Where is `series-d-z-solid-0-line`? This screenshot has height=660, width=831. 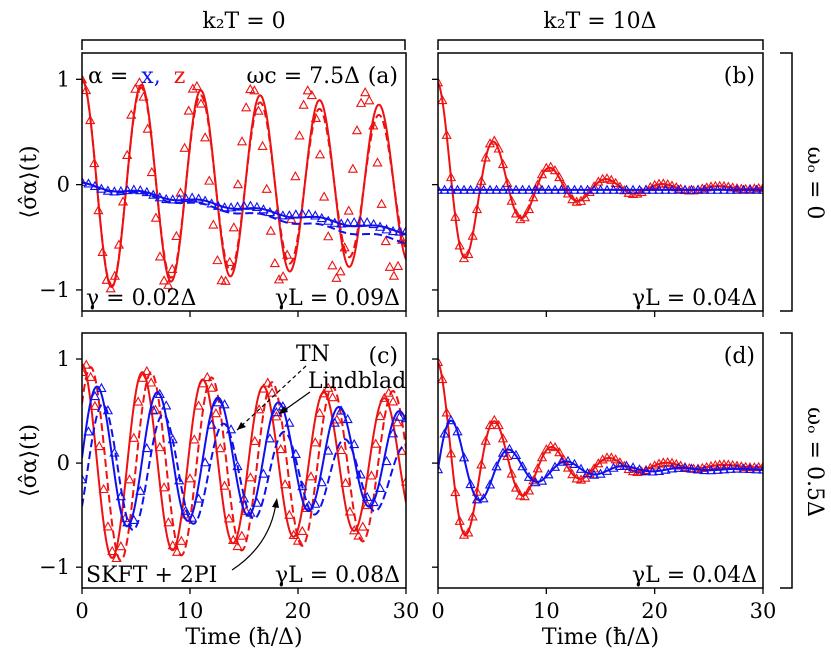
series-d-z-solid-0-line is located at coordinates (600, 448).